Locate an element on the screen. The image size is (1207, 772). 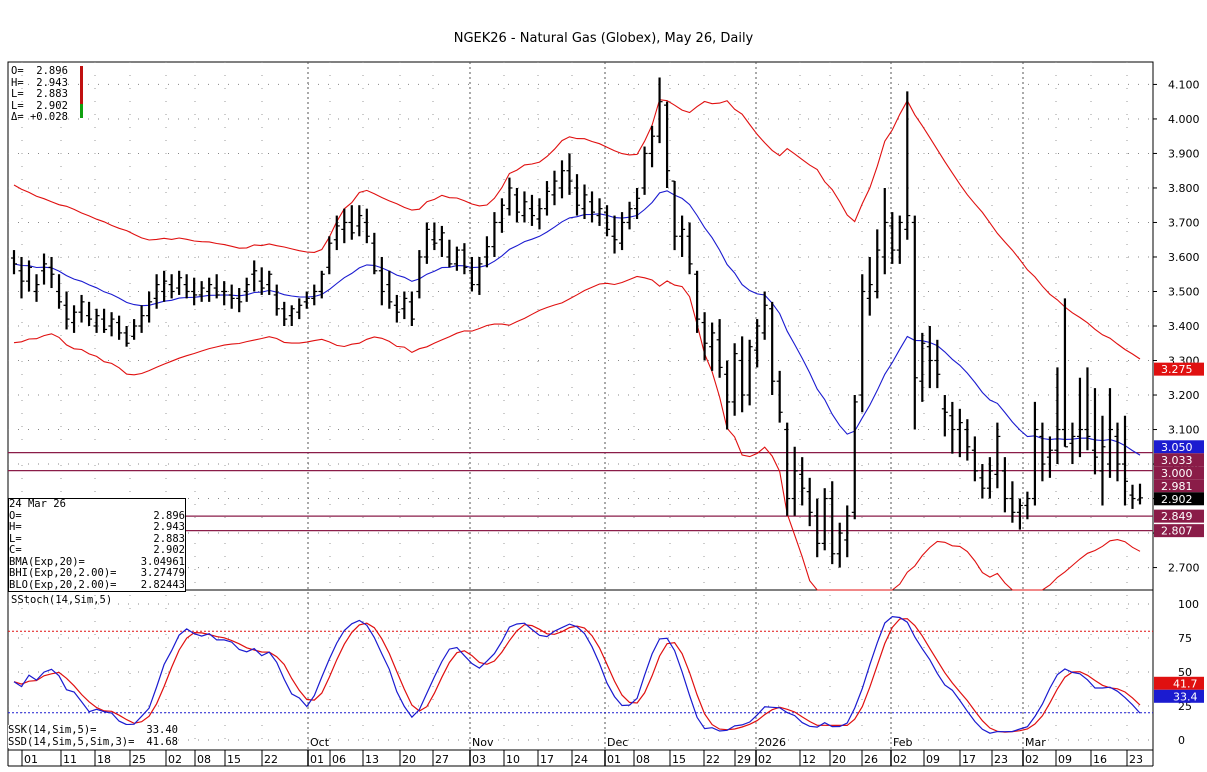
month-label: Oct is located at coordinates (320, 742).